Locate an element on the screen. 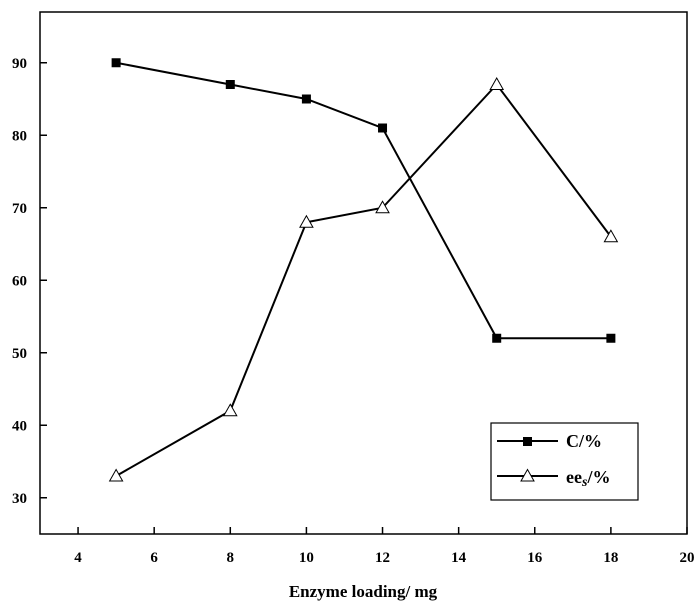 The width and height of the screenshot is (700, 604). x-tick-label: 8 is located at coordinates (231, 558).